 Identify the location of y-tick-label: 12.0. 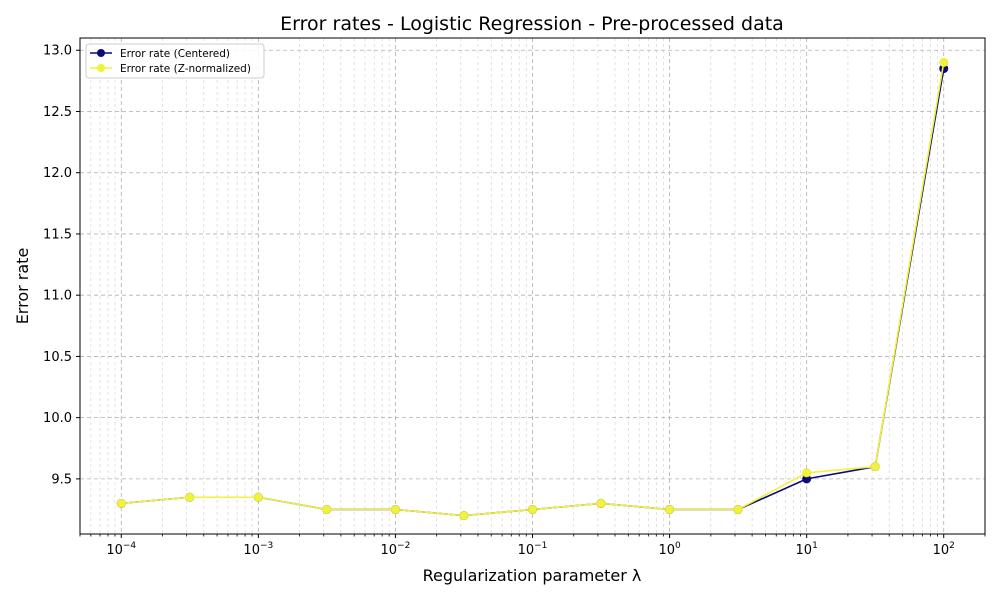
(57, 173).